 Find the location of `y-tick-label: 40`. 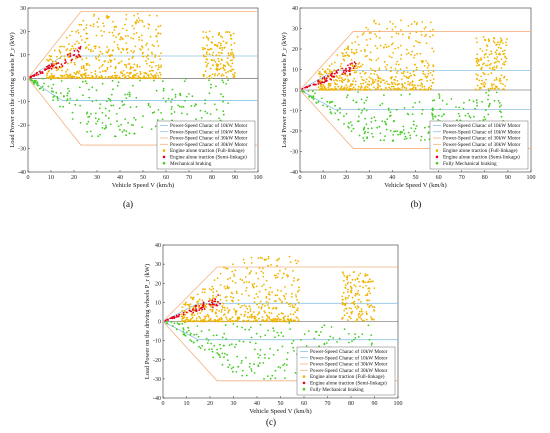

y-tick-label: 40 is located at coordinates (158, 246).